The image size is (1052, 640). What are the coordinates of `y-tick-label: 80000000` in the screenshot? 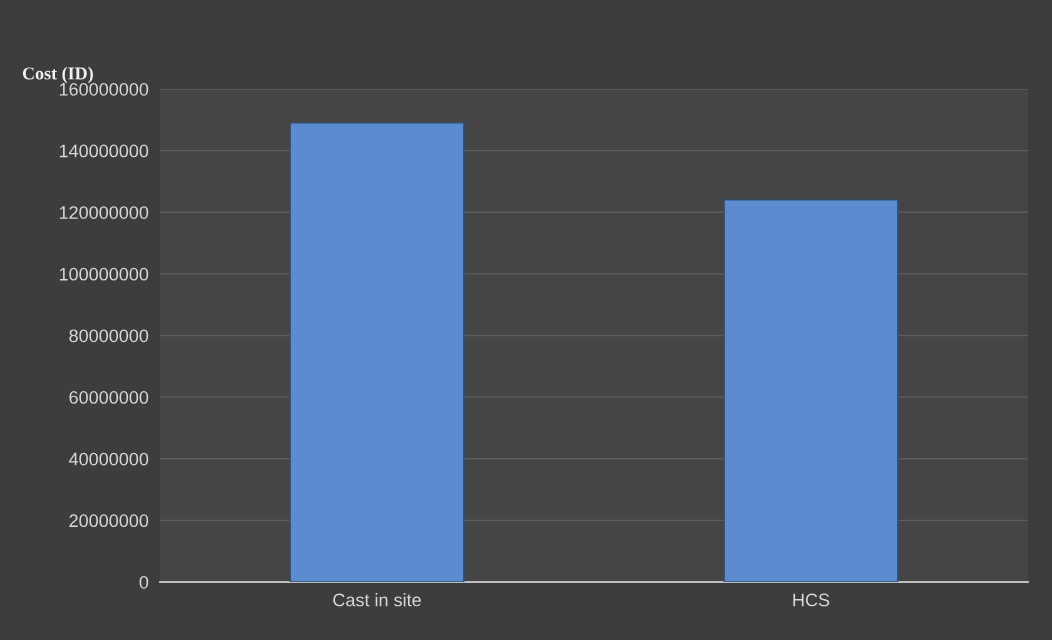 It's located at (109, 336).